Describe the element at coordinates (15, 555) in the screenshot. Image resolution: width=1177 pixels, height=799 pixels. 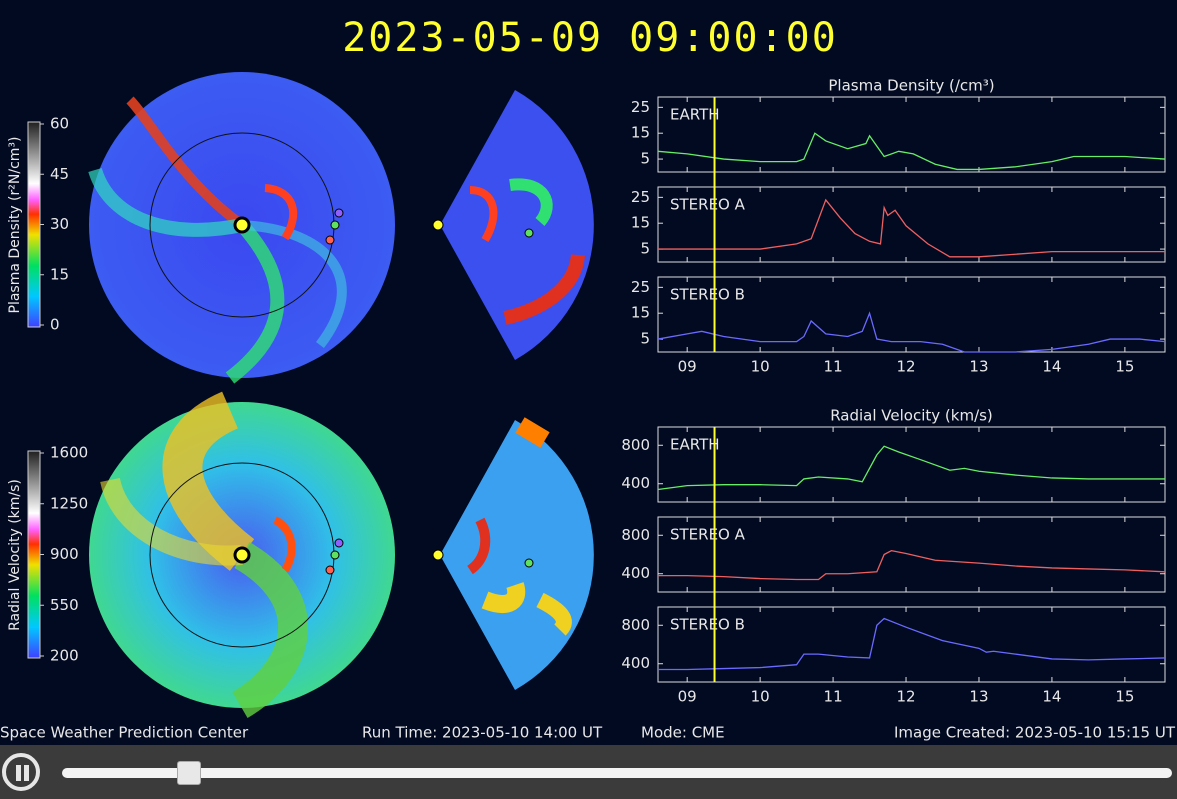
I see `colorbar-label: Radial Velocity (km/s)` at that location.